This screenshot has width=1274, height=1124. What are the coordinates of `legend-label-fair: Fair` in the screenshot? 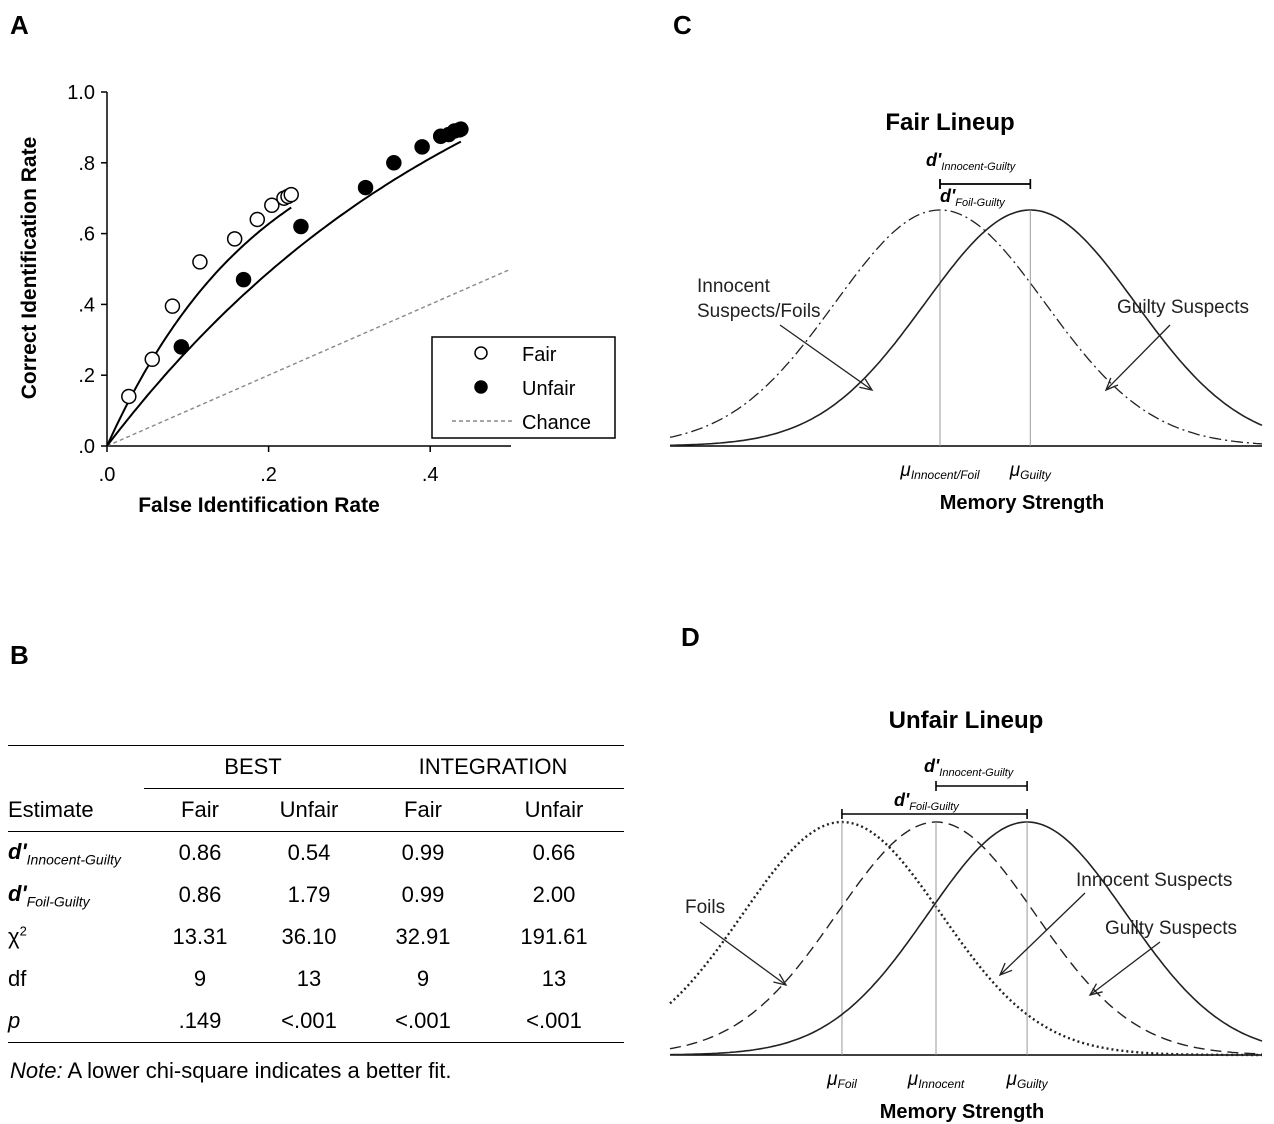 It's located at (539, 355).